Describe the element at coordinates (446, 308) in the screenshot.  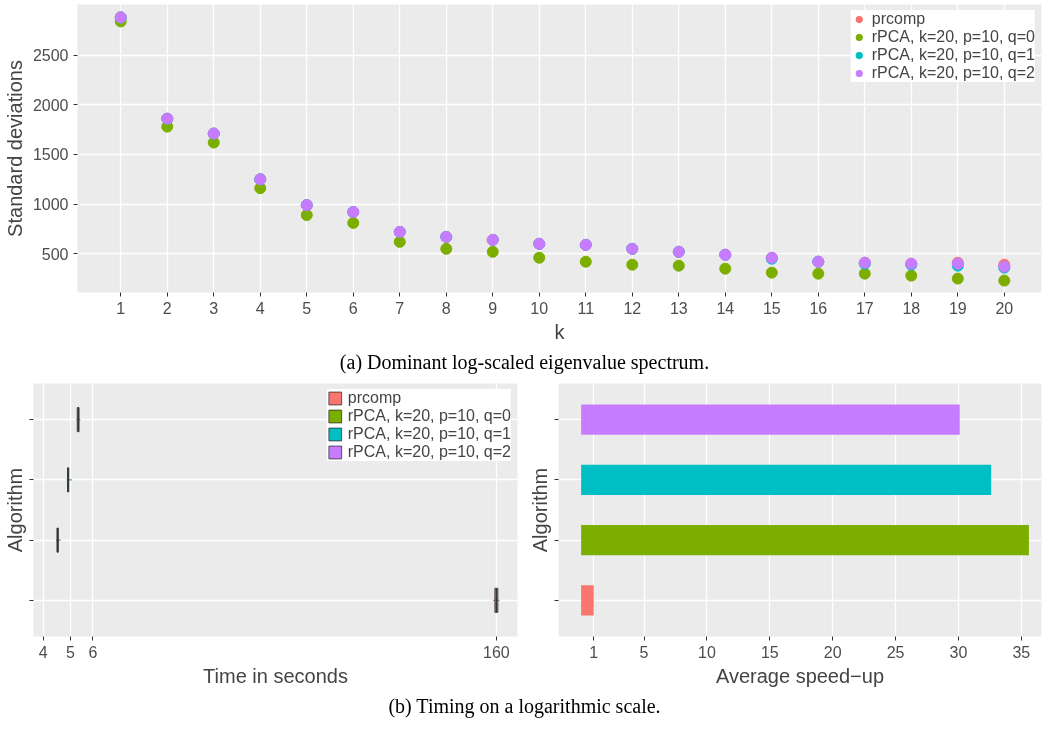
I see `x-tick-label: 8` at that location.